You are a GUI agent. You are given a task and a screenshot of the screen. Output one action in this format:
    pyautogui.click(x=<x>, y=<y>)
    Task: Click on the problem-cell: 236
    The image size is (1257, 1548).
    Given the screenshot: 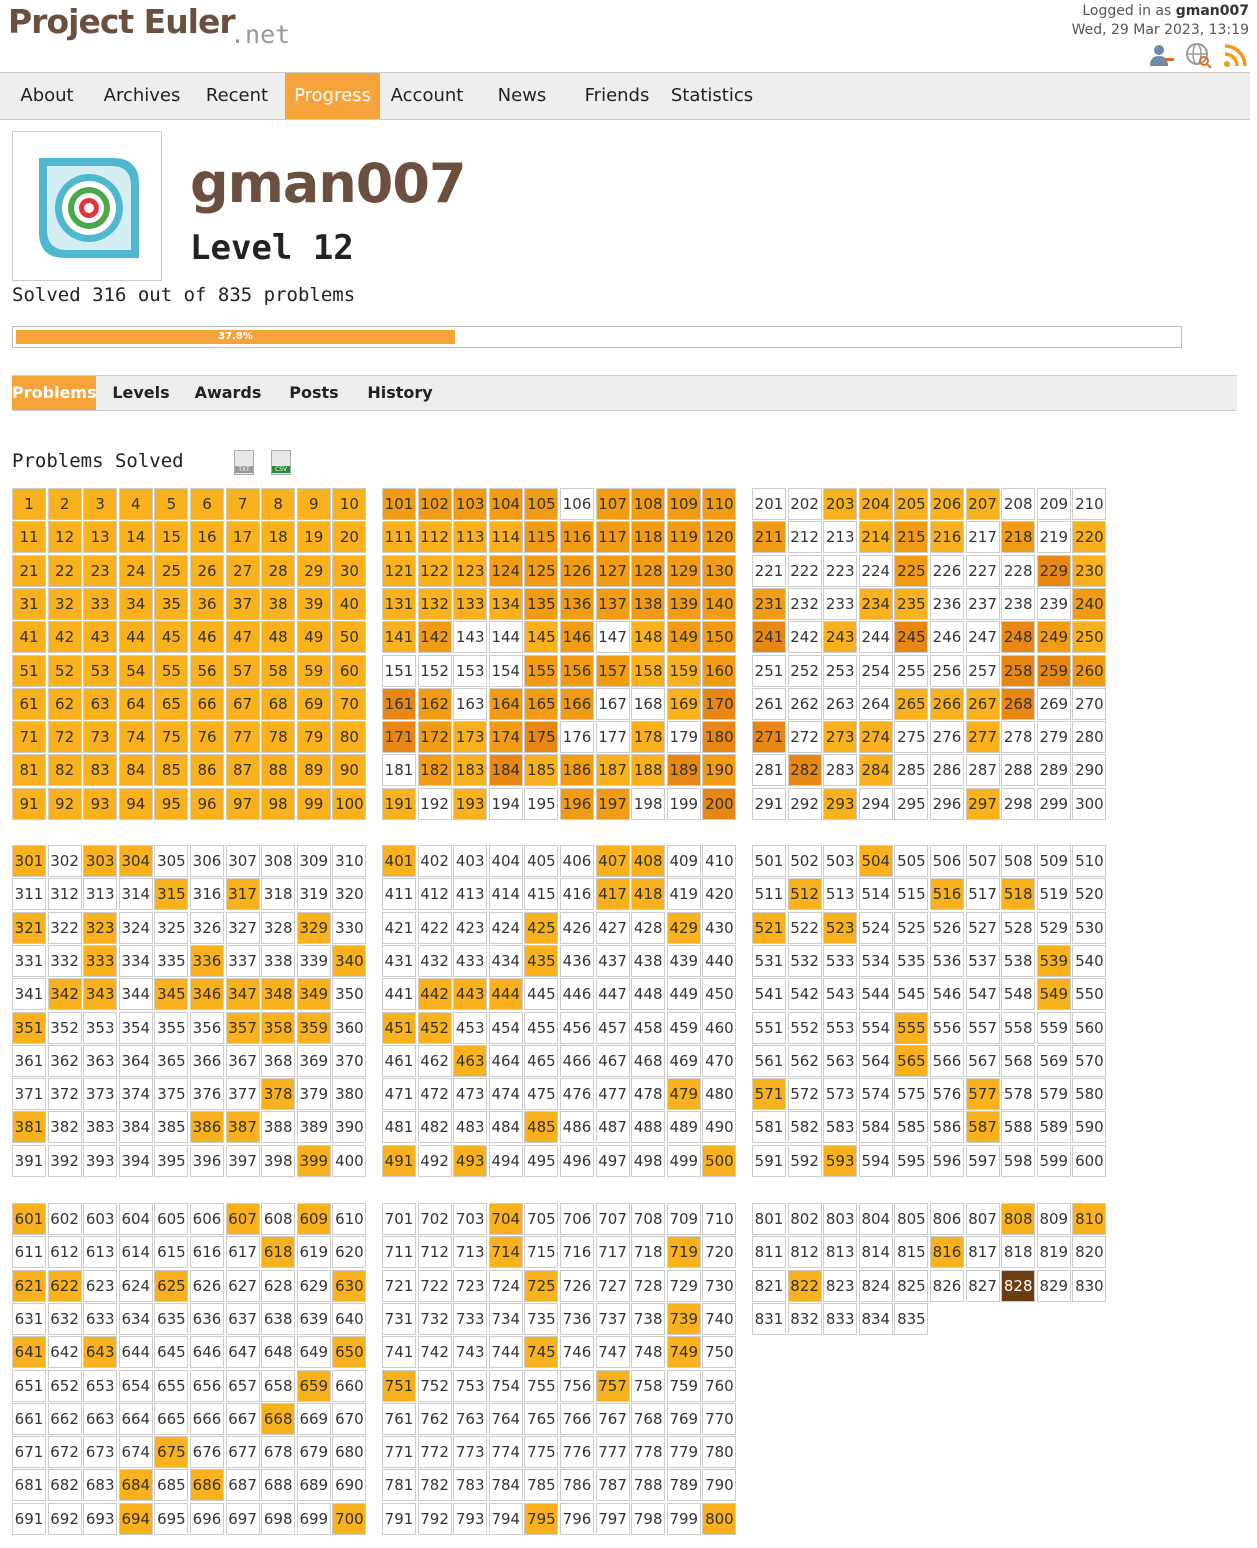 What is the action you would take?
    pyautogui.click(x=947, y=603)
    